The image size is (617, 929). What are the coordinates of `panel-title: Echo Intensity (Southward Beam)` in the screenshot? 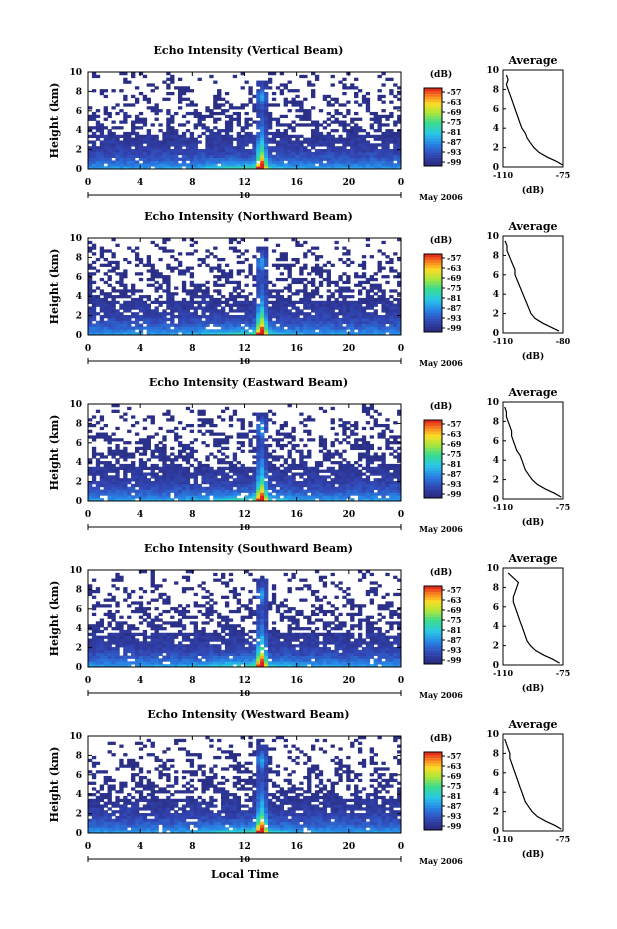 It's located at (248, 548).